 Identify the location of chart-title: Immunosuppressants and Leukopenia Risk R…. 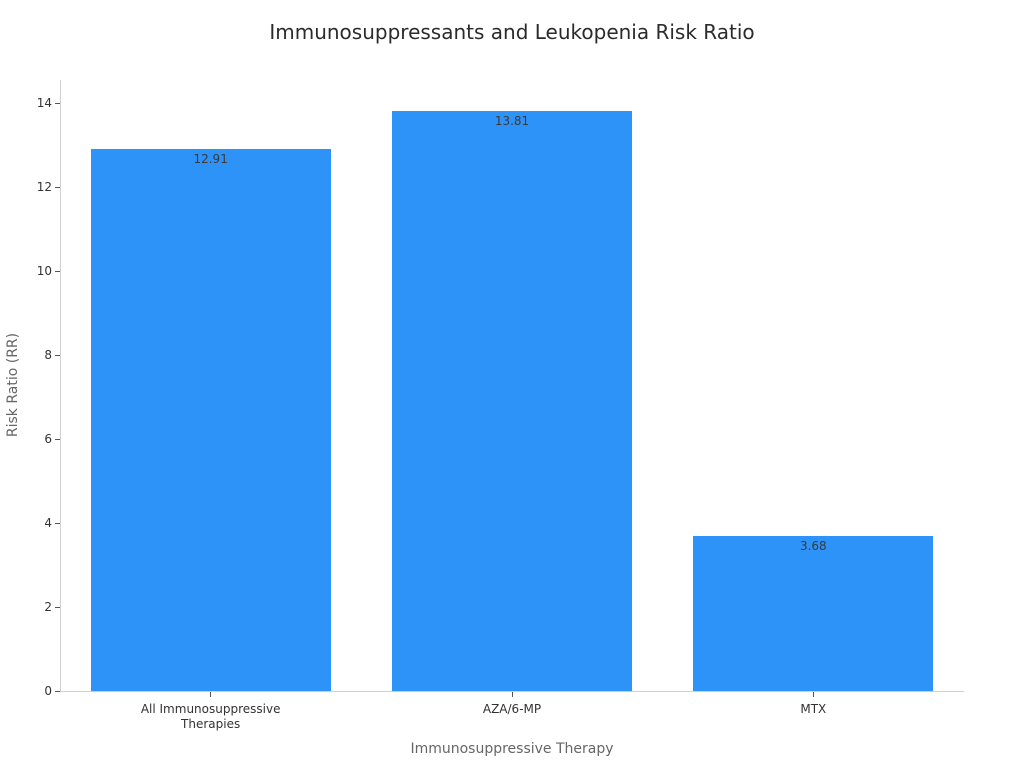
(512, 32).